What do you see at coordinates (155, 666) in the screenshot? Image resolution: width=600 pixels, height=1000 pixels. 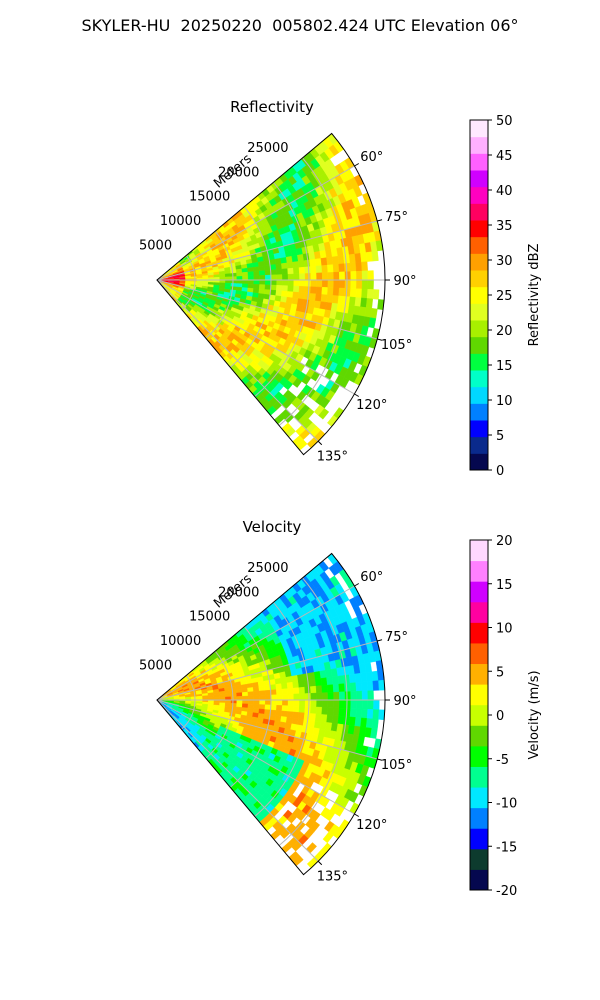 I see `velocity-range-tick-label: 5000` at bounding box center [155, 666].